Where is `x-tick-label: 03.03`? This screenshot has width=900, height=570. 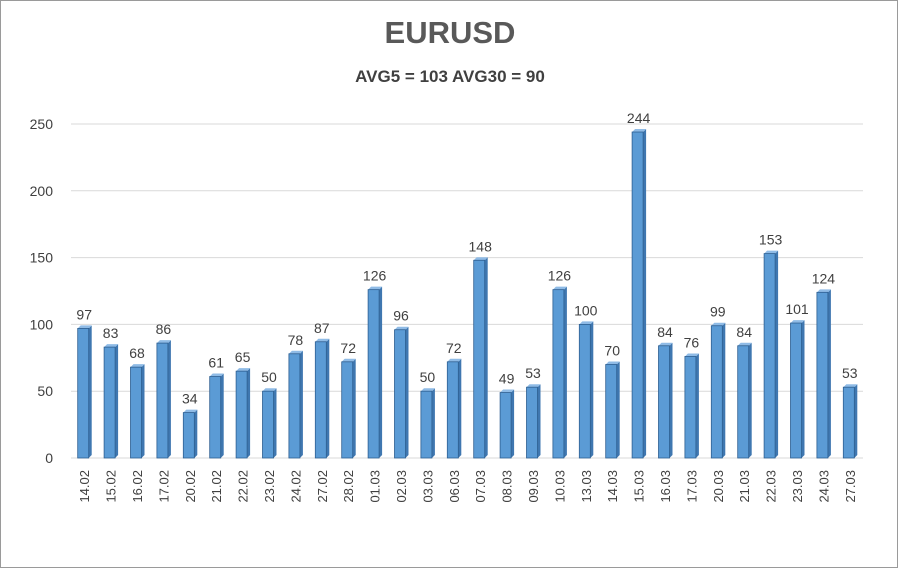 x-tick-label: 03.03 is located at coordinates (427, 486).